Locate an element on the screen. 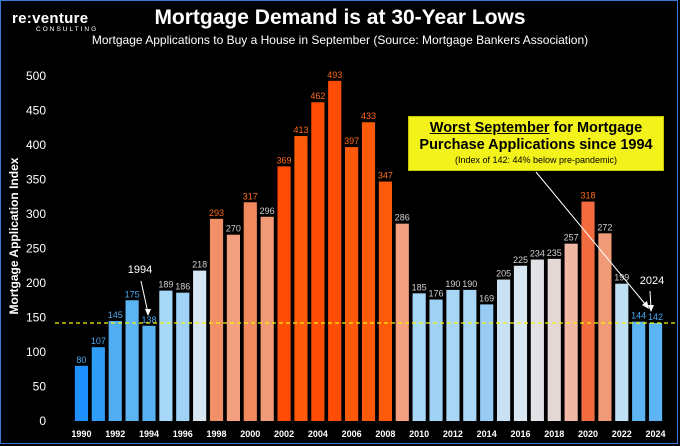  annotation-1994-arrowhead is located at coordinates (148, 312).